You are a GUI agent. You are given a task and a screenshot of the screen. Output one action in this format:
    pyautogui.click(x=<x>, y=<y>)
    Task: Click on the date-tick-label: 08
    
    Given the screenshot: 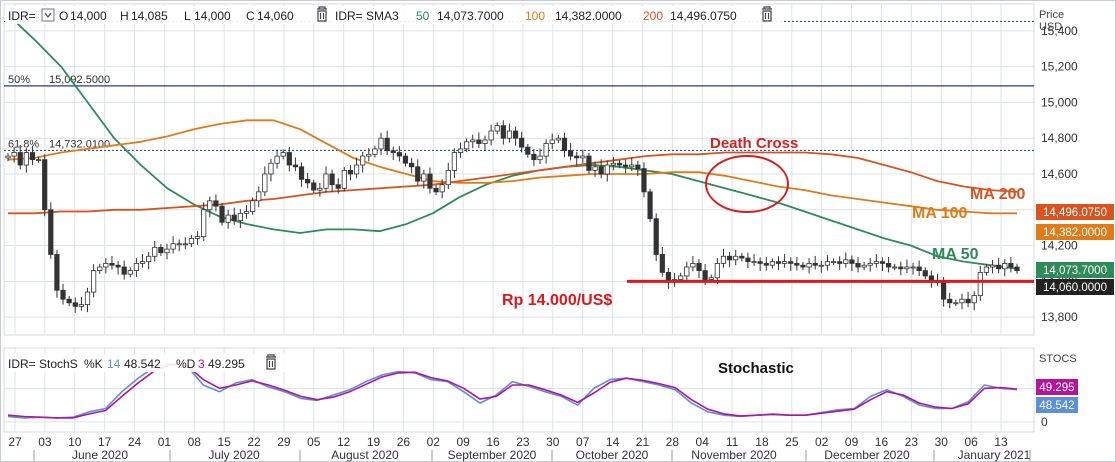 What is the action you would take?
    pyautogui.click(x=195, y=442)
    